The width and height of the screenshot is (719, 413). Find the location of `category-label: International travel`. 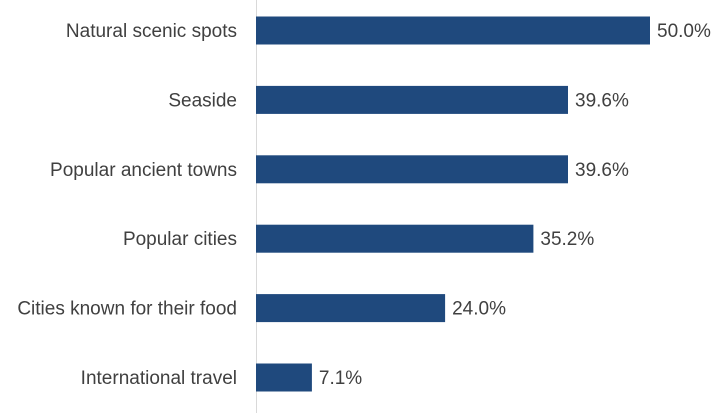

category-label: International travel is located at coordinates (159, 378).